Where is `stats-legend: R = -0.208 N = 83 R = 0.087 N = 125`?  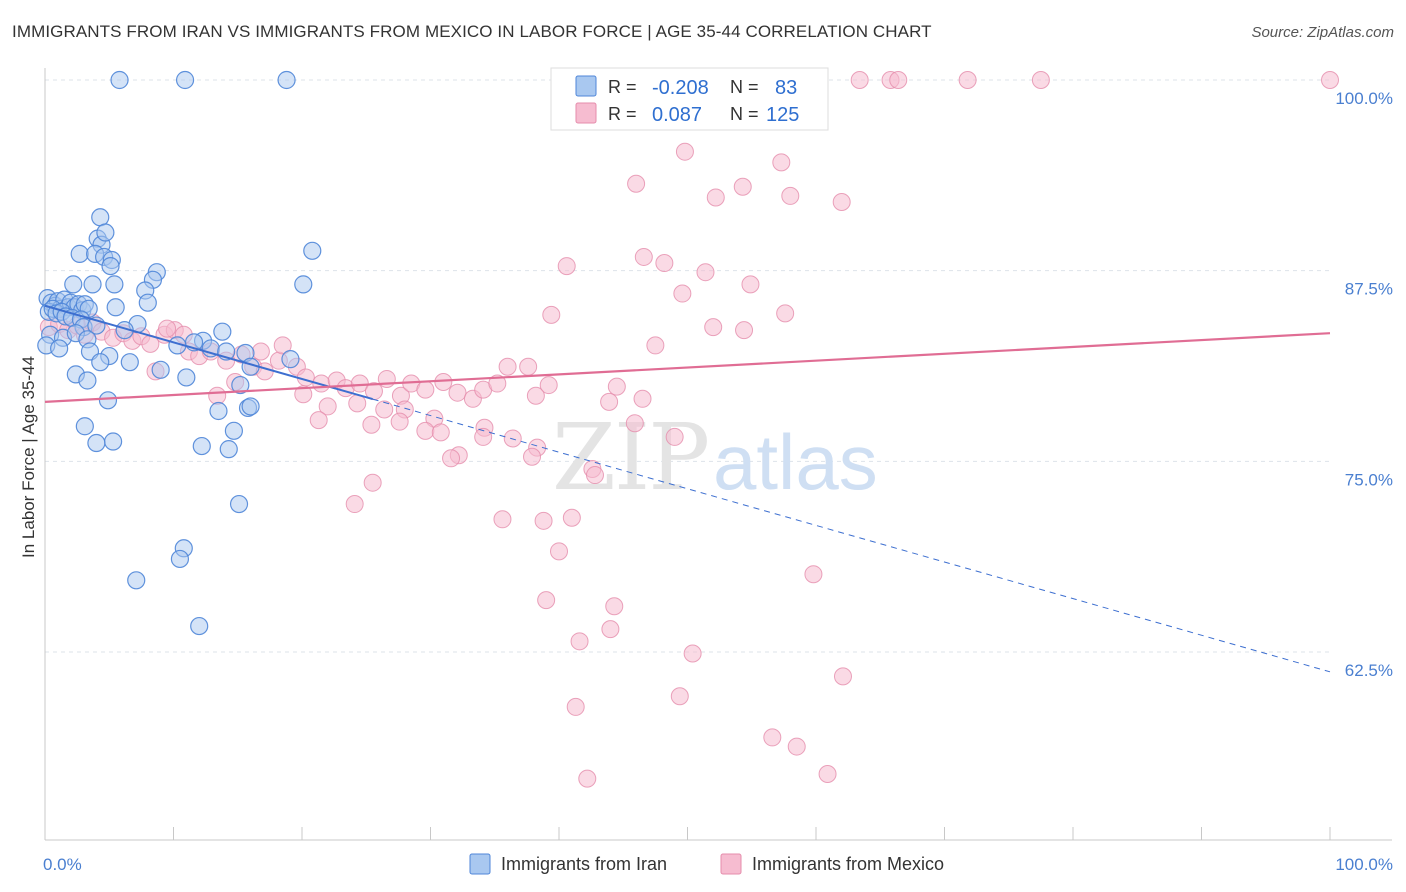
stats-legend: R = -0.208 N = 83 R = 0.087 N = 125 is located at coordinates (689, 99).